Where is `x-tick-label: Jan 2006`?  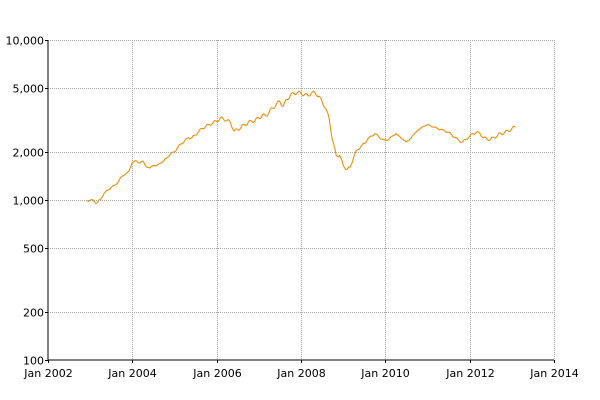
x-tick-label: Jan 2006 is located at coordinates (216, 373).